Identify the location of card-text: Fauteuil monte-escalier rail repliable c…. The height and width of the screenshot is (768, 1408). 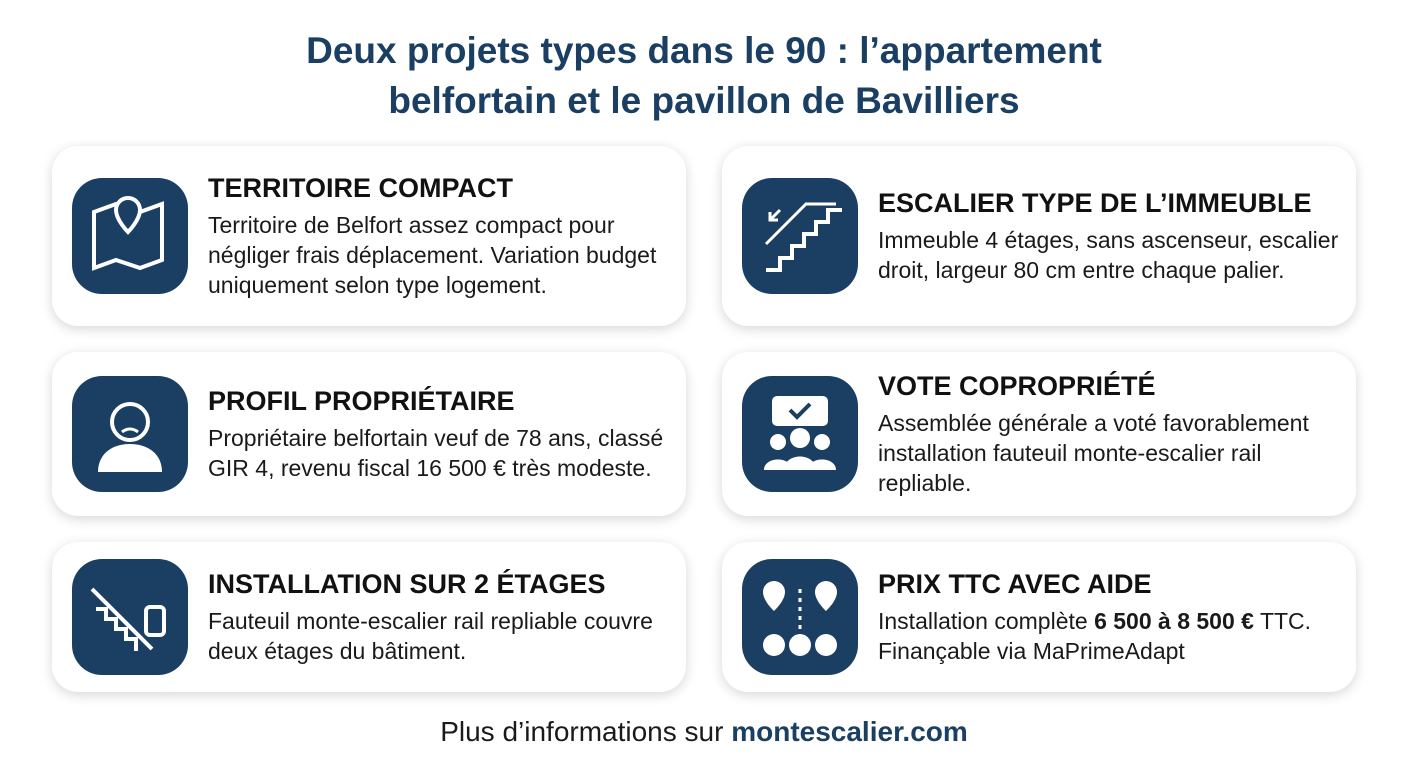
(439, 636).